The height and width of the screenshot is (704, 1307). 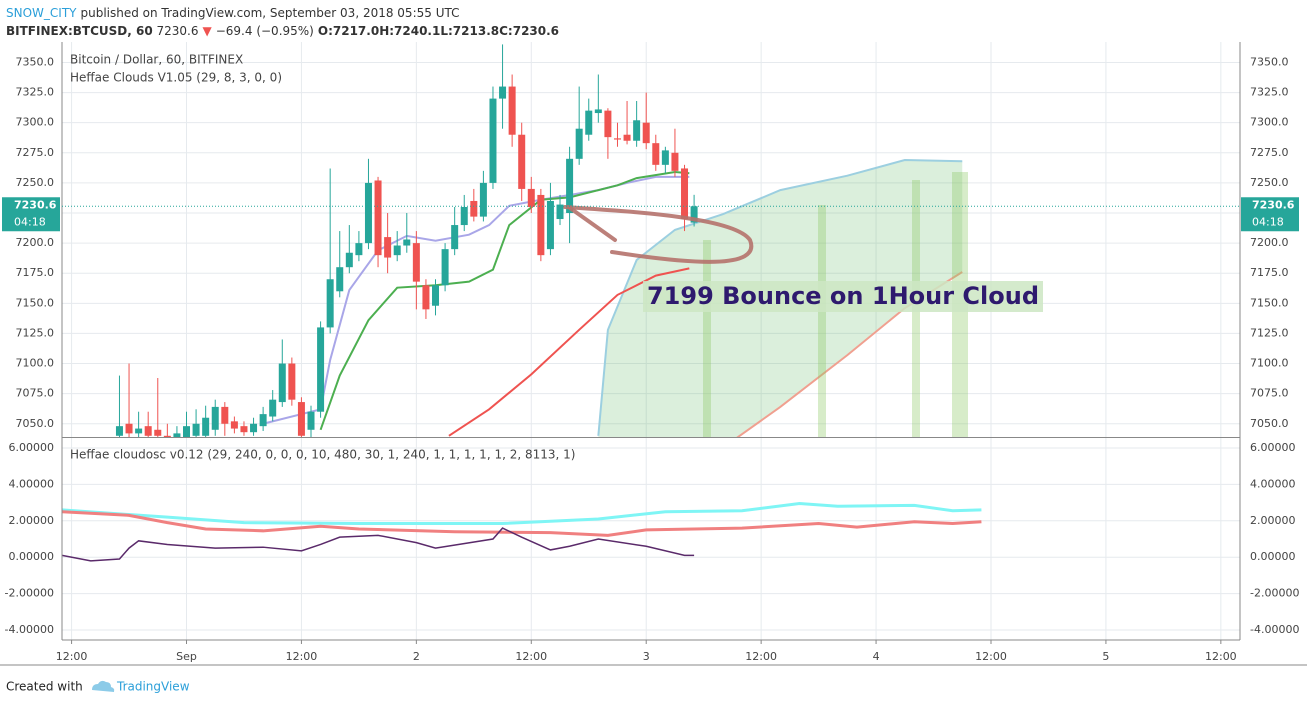 I want to click on footer-brand: TradingView, so click(x=153, y=687).